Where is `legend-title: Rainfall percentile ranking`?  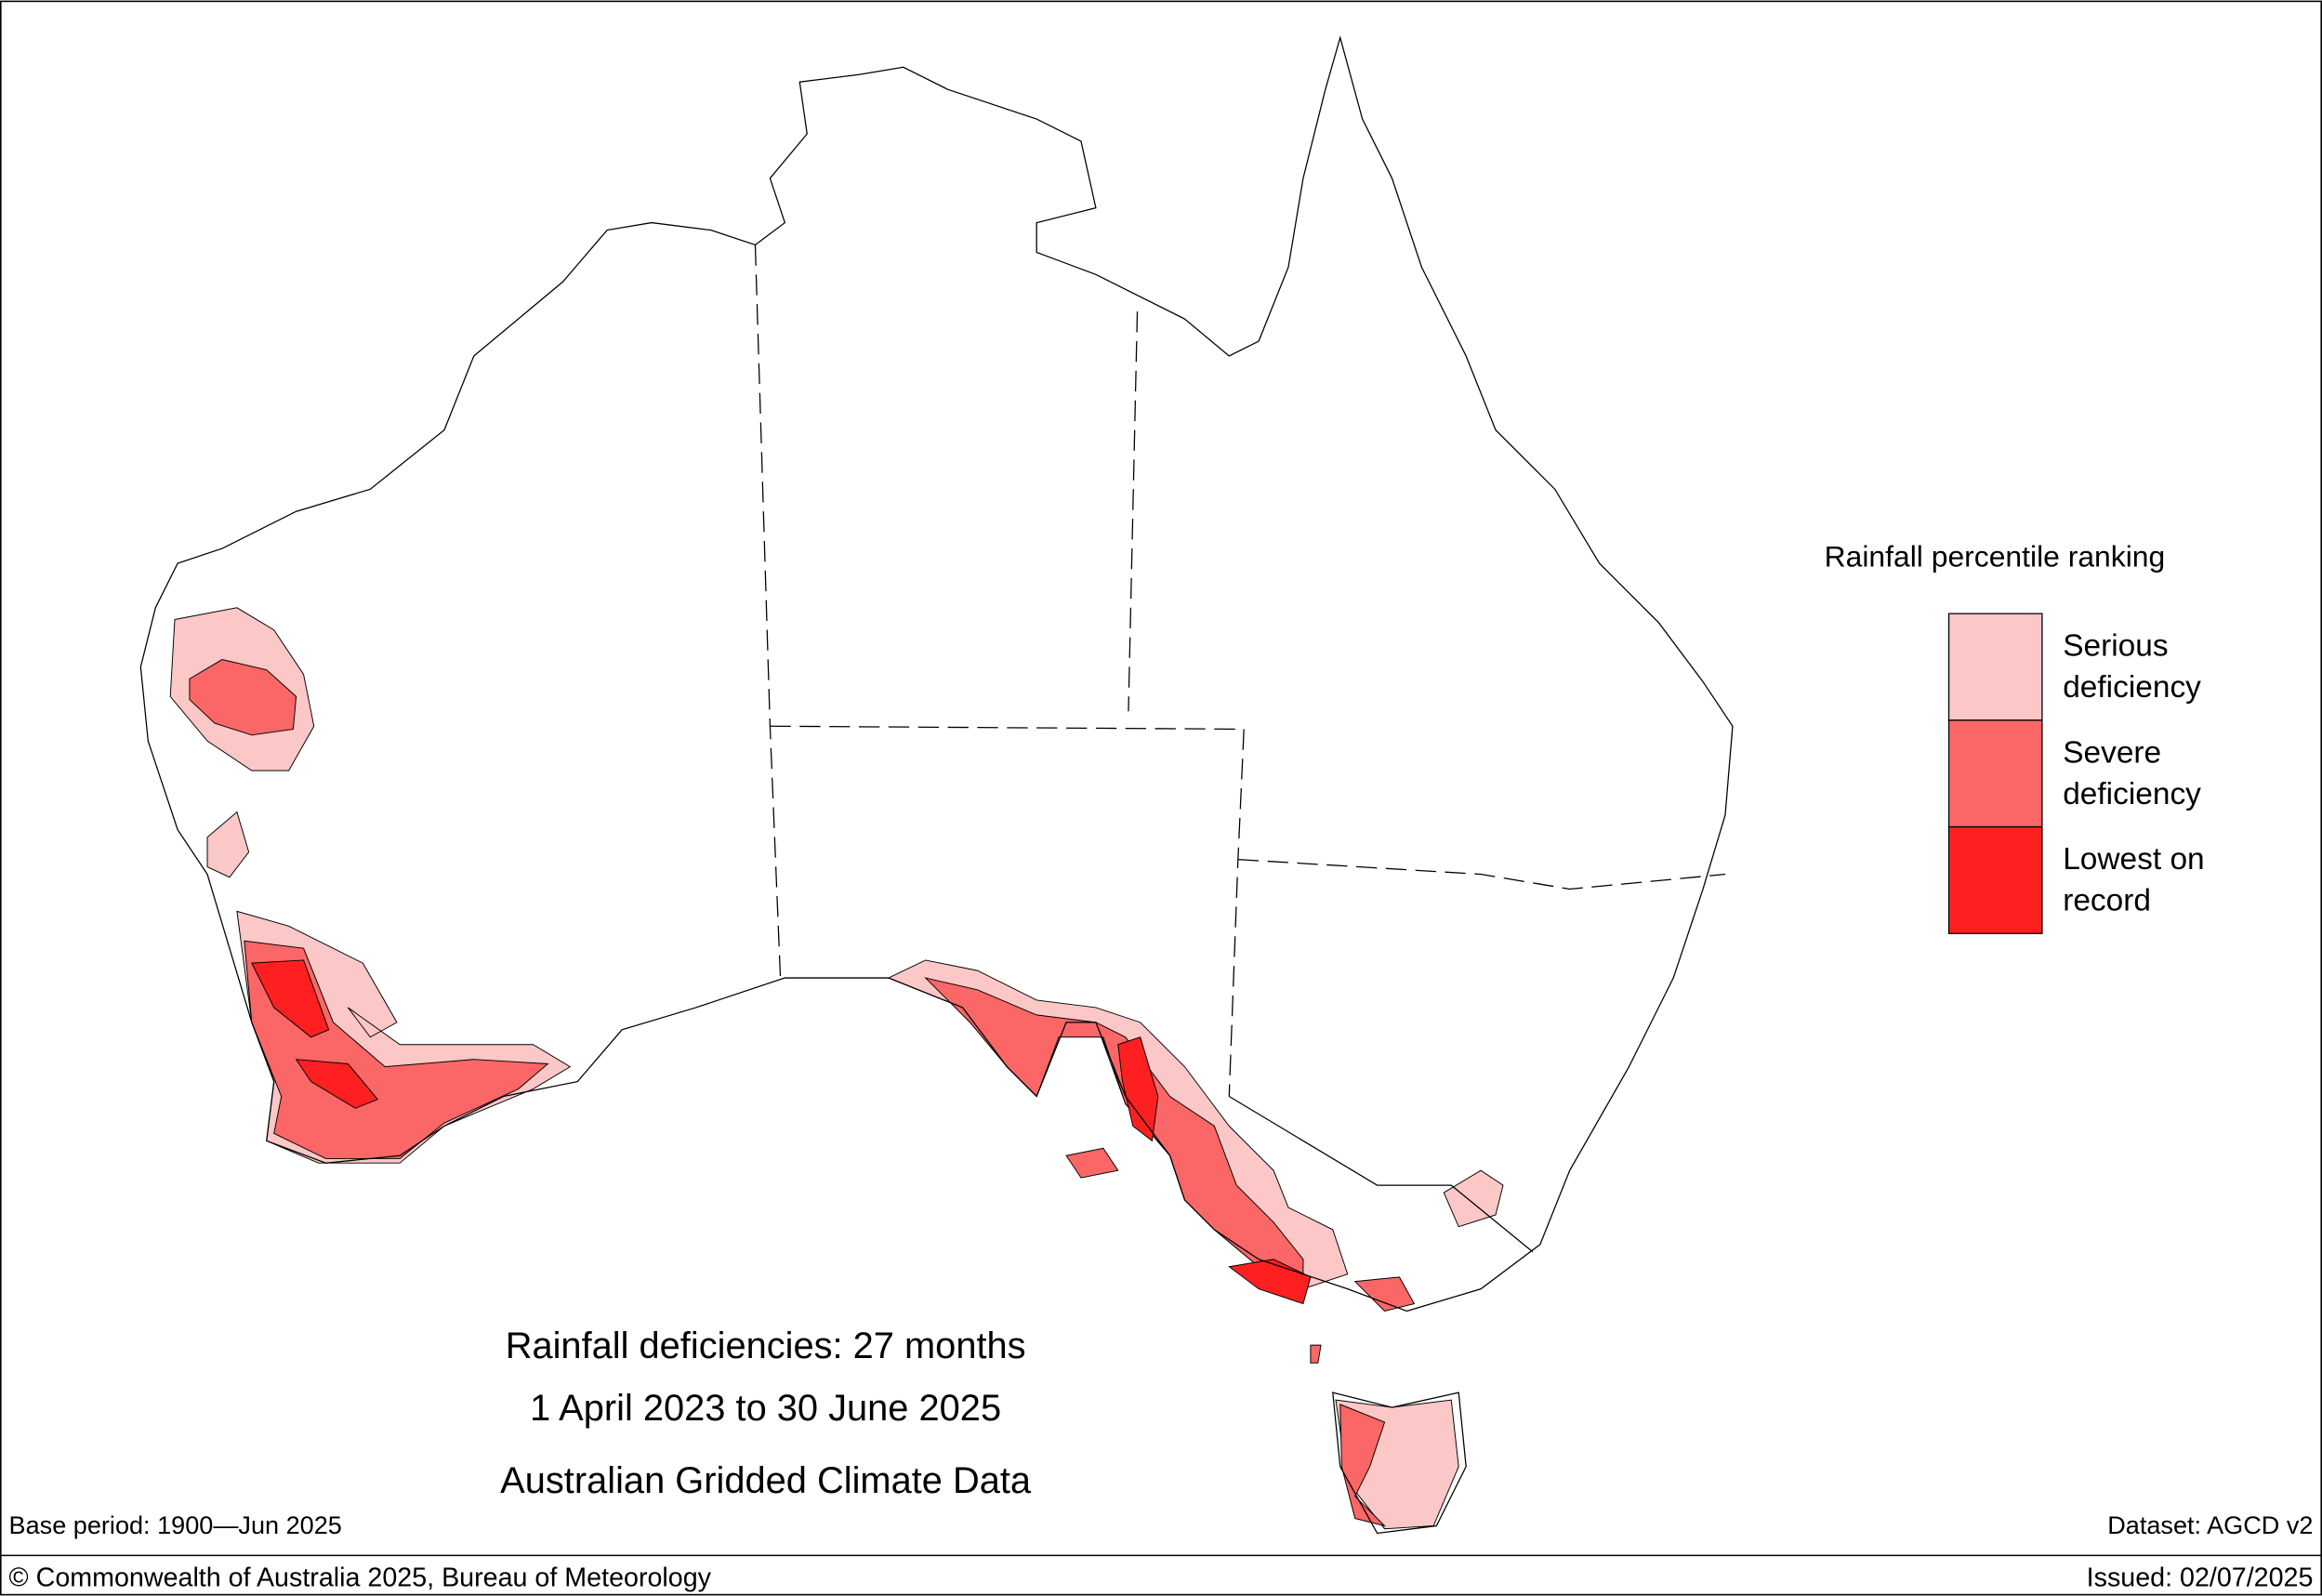 legend-title: Rainfall percentile ranking is located at coordinates (1995, 557).